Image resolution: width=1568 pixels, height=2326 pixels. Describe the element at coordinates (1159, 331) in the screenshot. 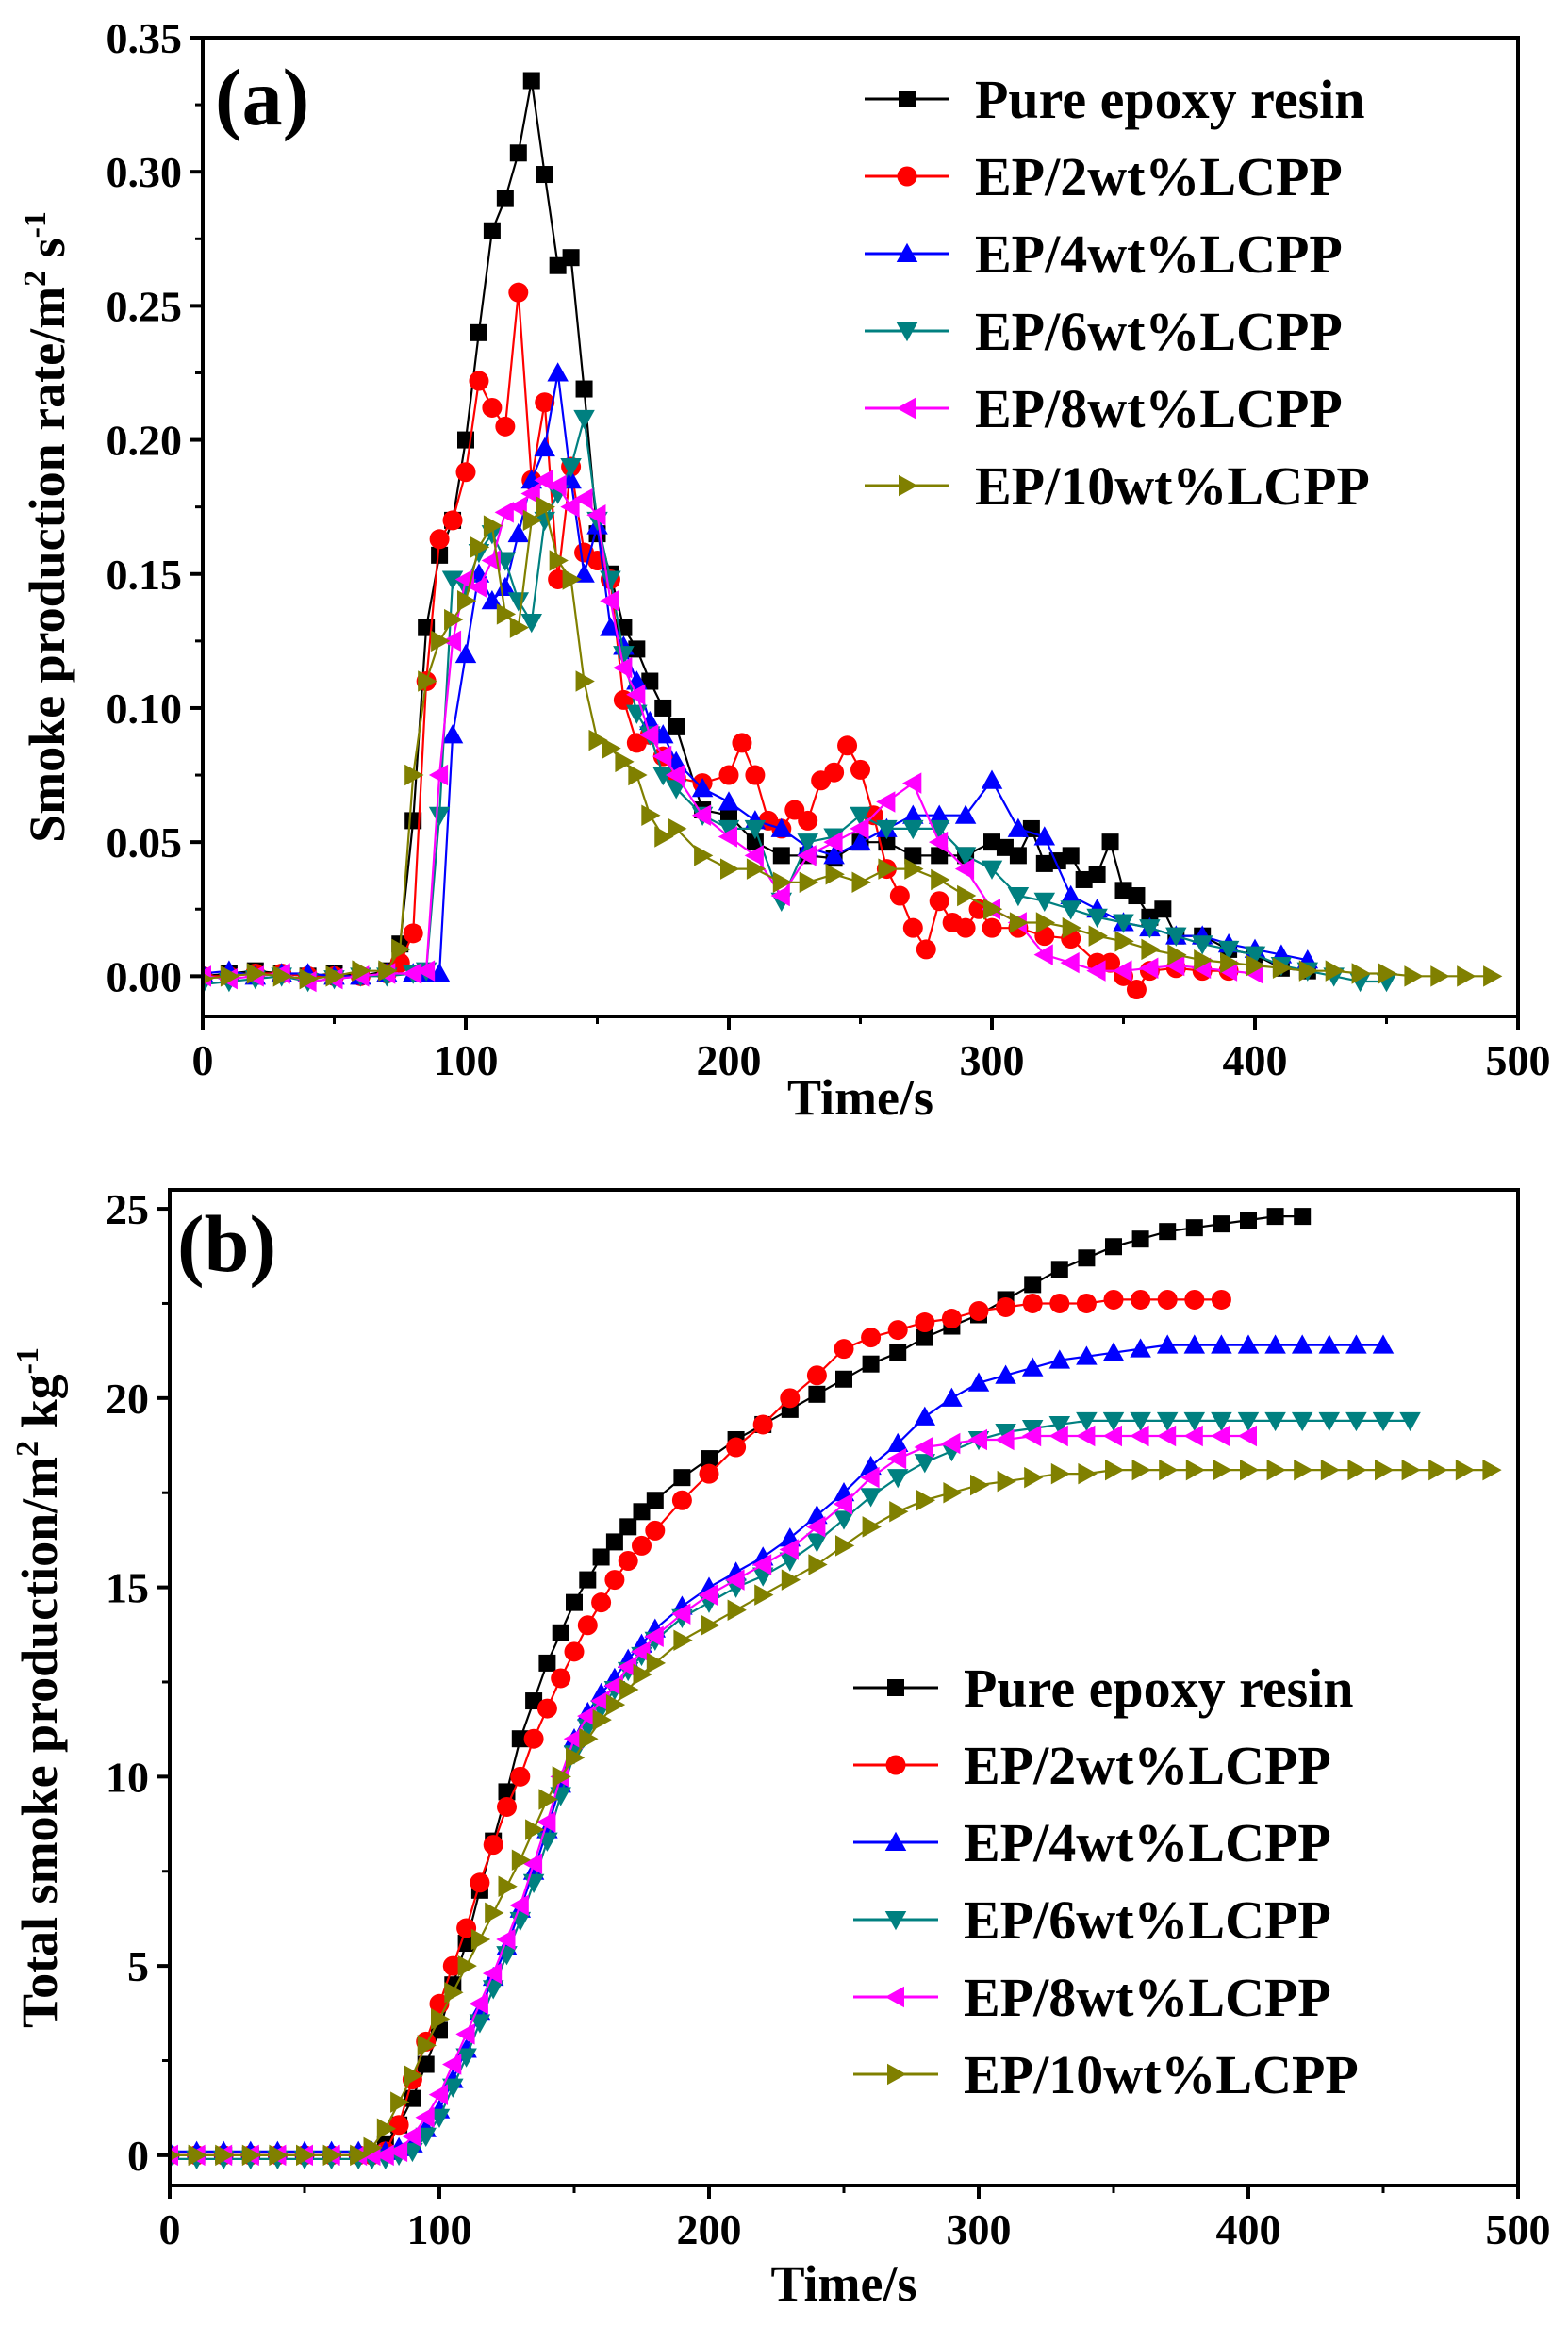

I see `legend-label: EP/6wt%LCPP` at that location.